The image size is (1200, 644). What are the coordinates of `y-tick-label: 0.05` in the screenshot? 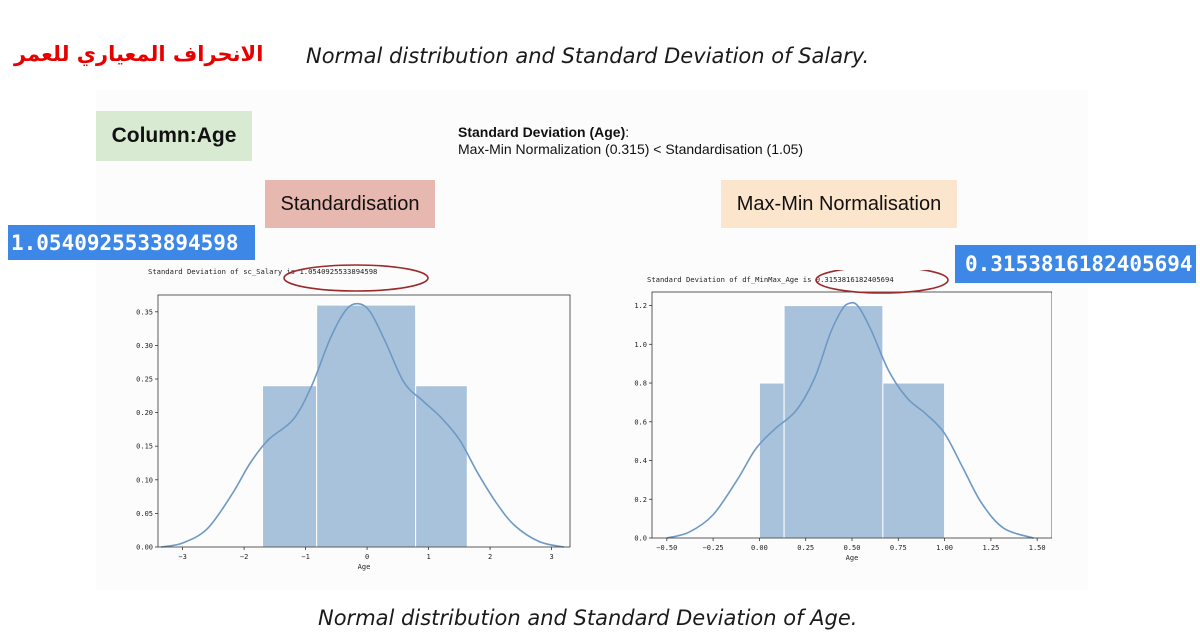 It's located at (144, 514).